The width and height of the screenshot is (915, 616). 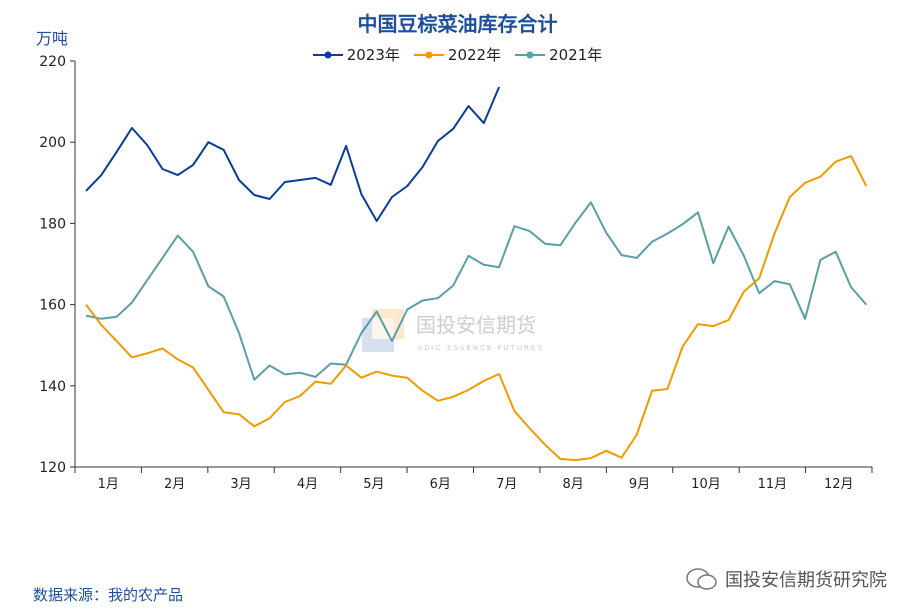 What do you see at coordinates (440, 484) in the screenshot?
I see `x-tick-label: 6月` at bounding box center [440, 484].